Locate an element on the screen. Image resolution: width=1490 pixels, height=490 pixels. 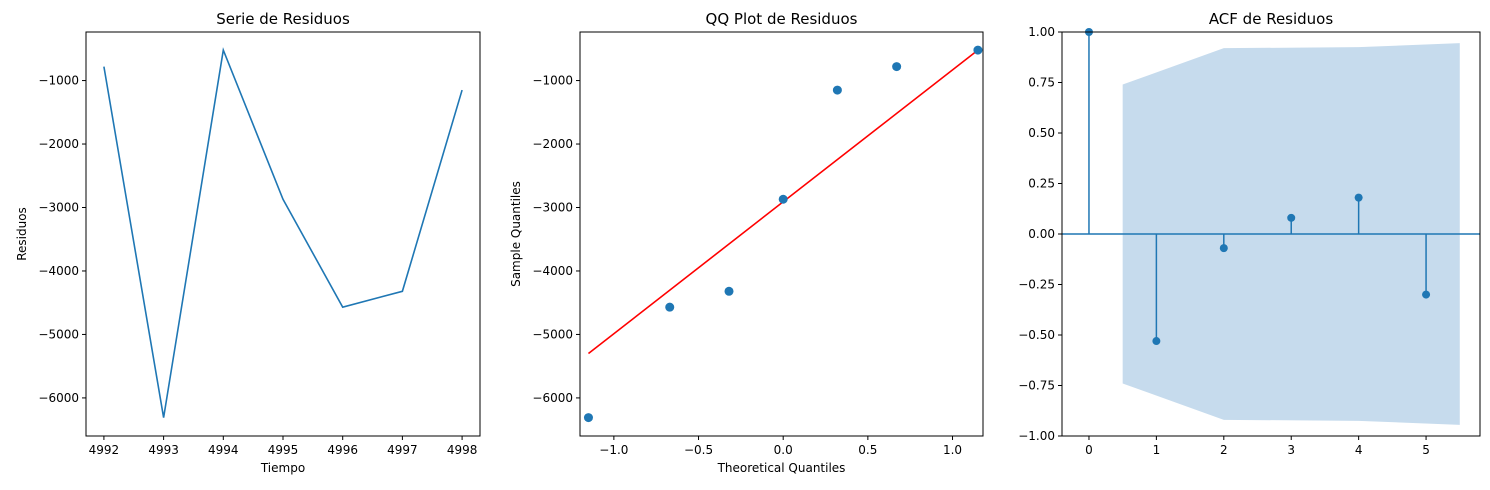
x-tick-label: 4996 is located at coordinates (342, 450).